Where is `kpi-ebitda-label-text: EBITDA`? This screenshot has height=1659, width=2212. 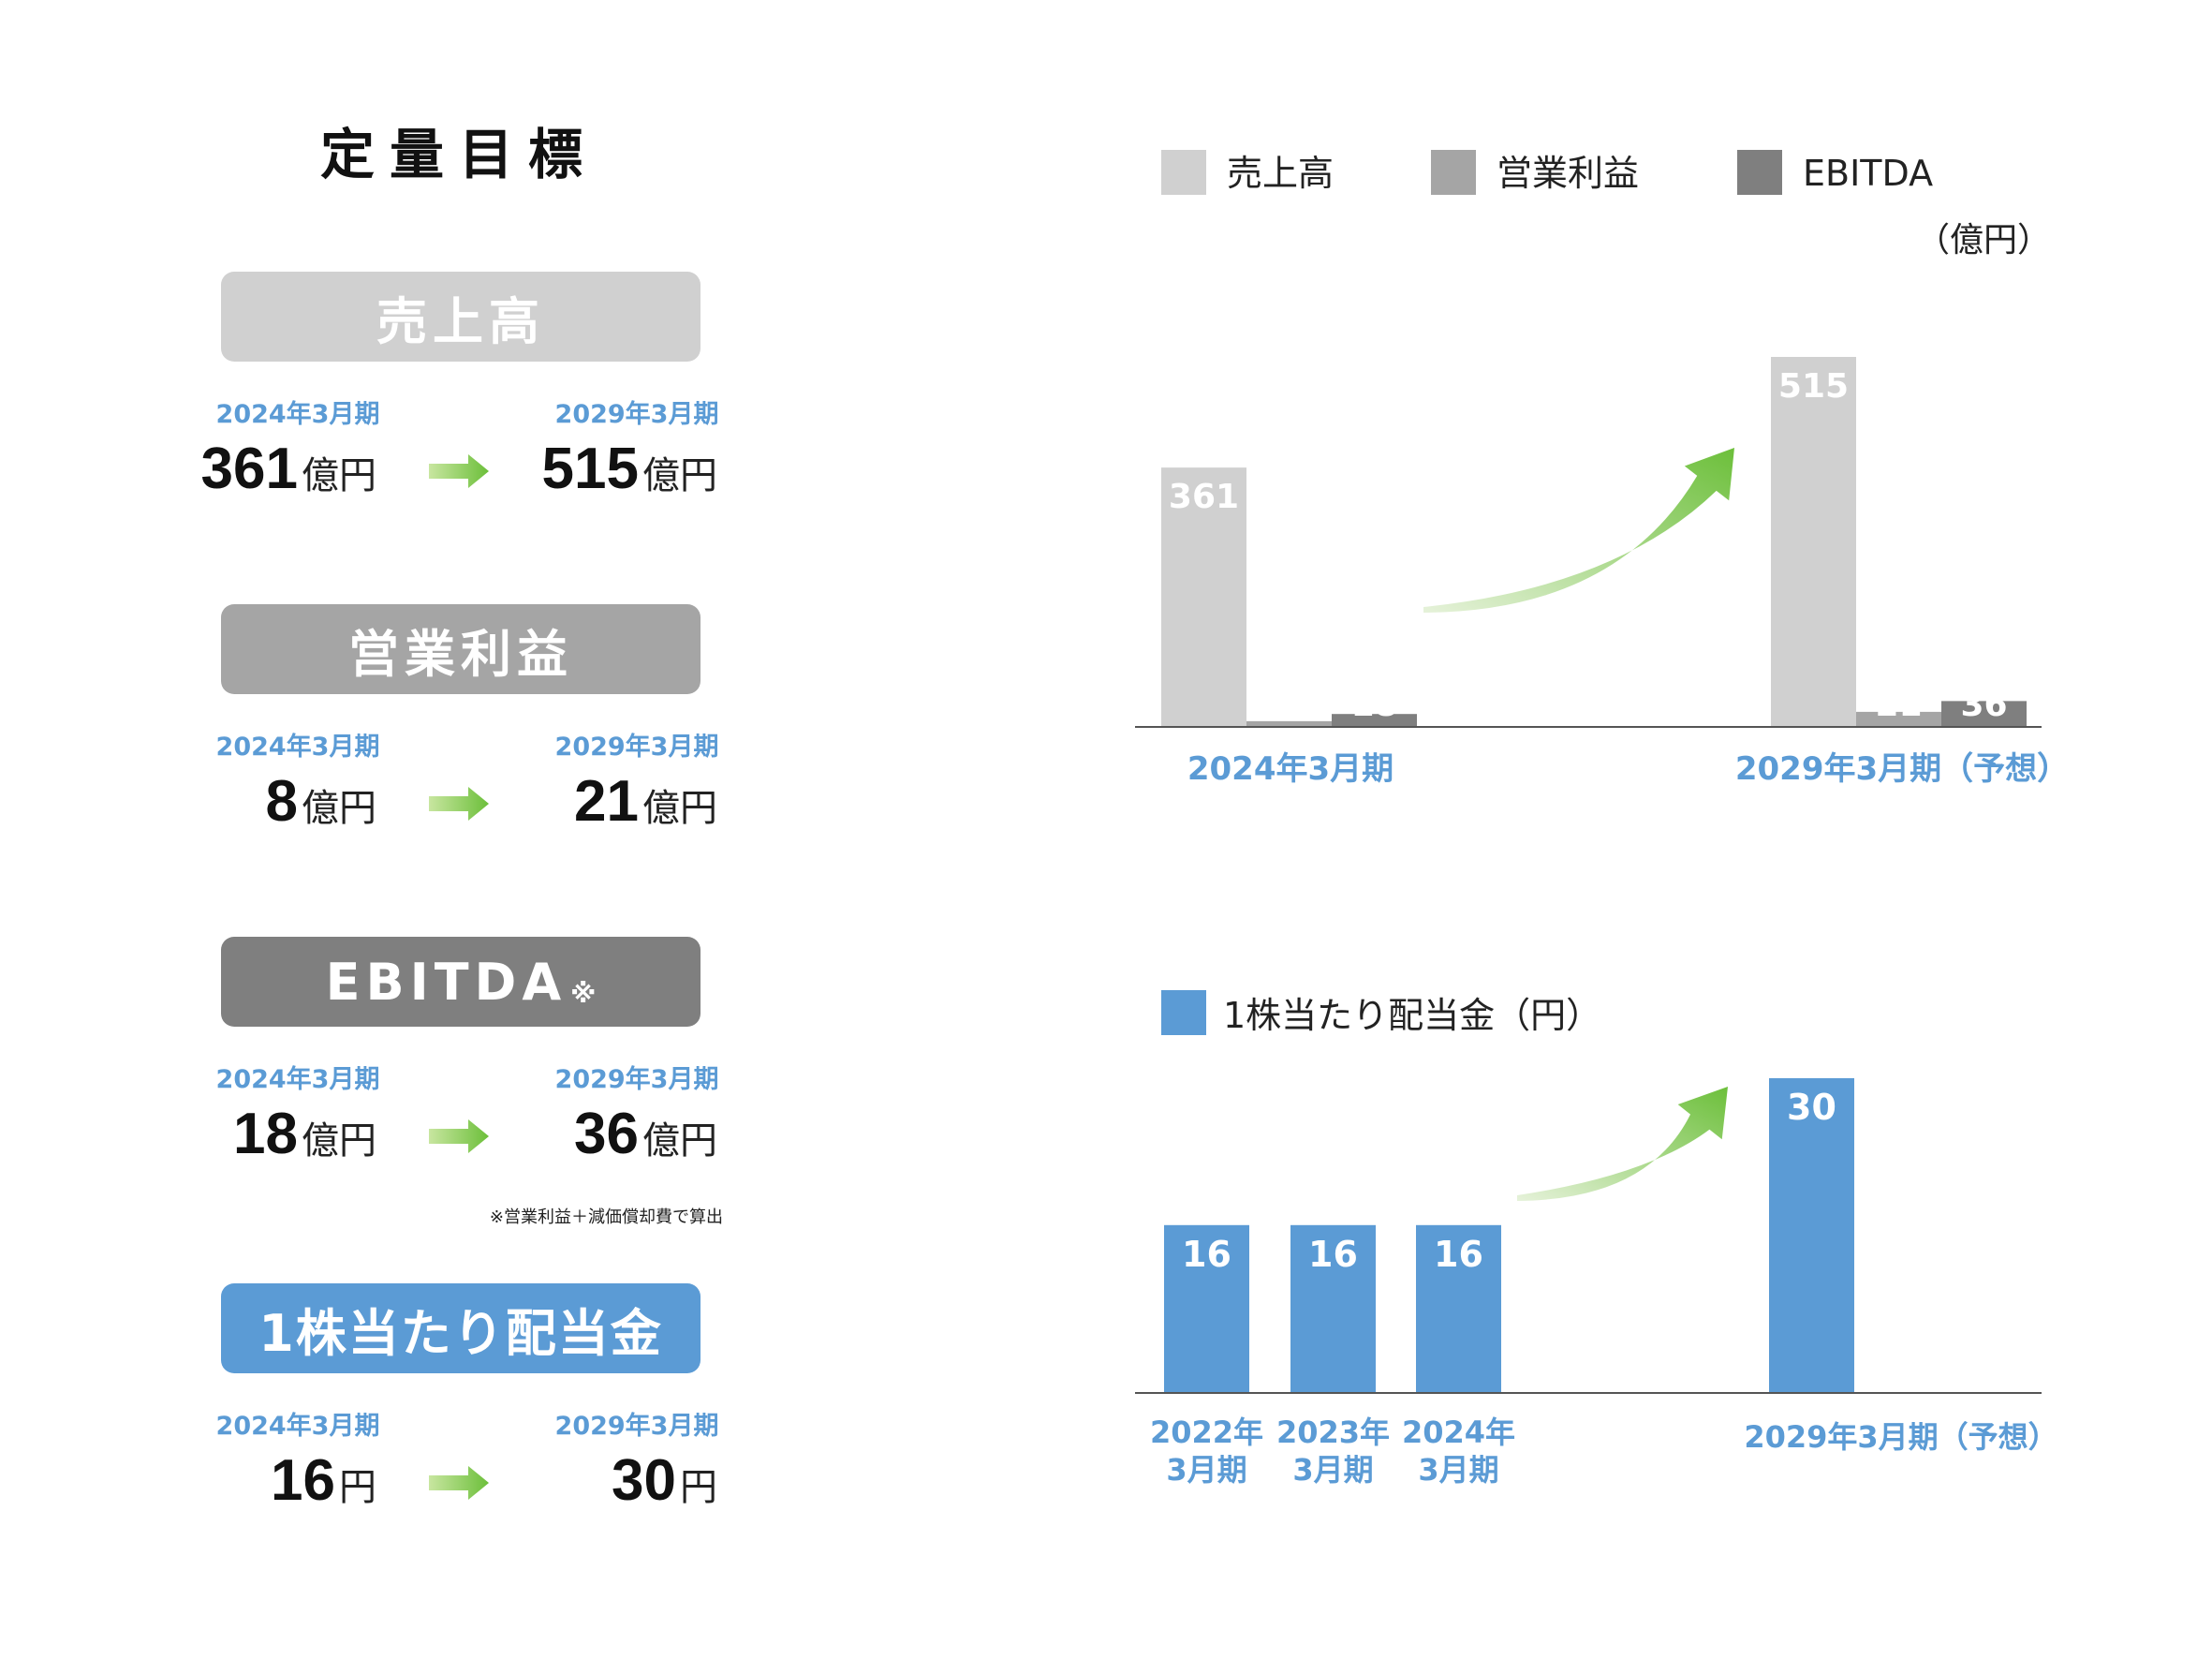 kpi-ebitda-label-text: EBITDA is located at coordinates (447, 982).